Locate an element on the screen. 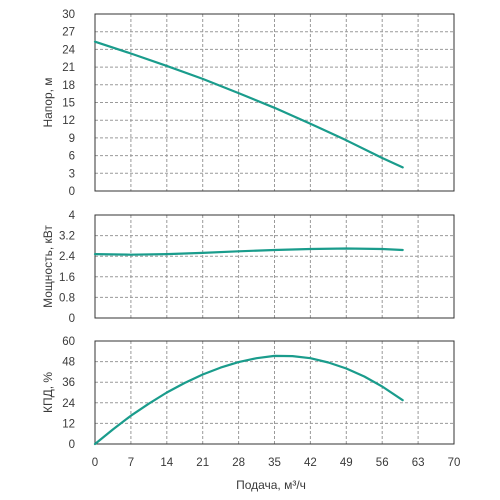  head-y-tick-label: 0 is located at coordinates (72, 192).